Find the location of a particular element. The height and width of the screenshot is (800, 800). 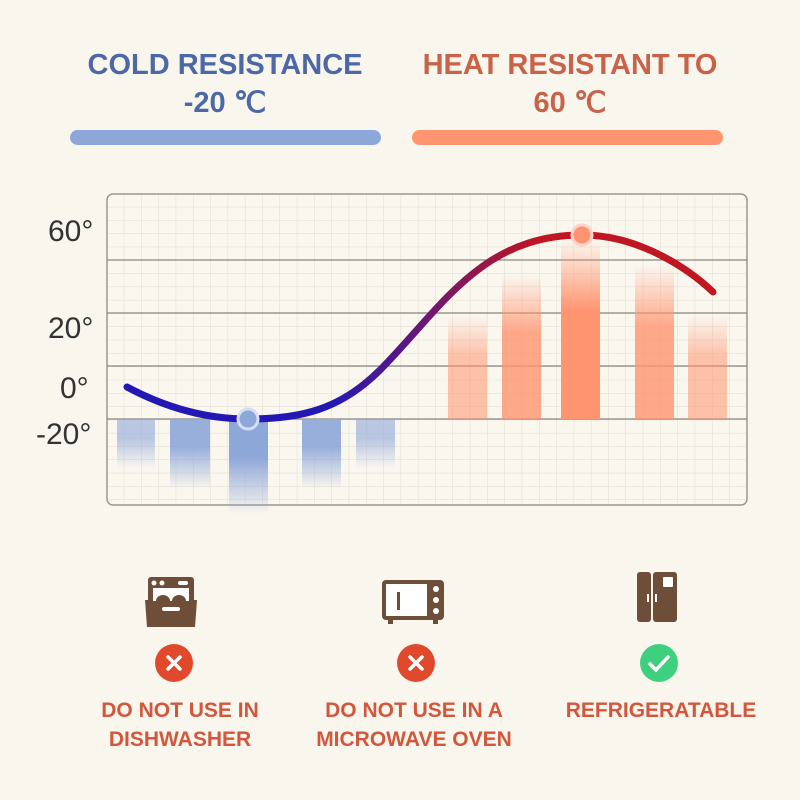

caption-line: MICROWAVE OVEN is located at coordinates (414, 739).